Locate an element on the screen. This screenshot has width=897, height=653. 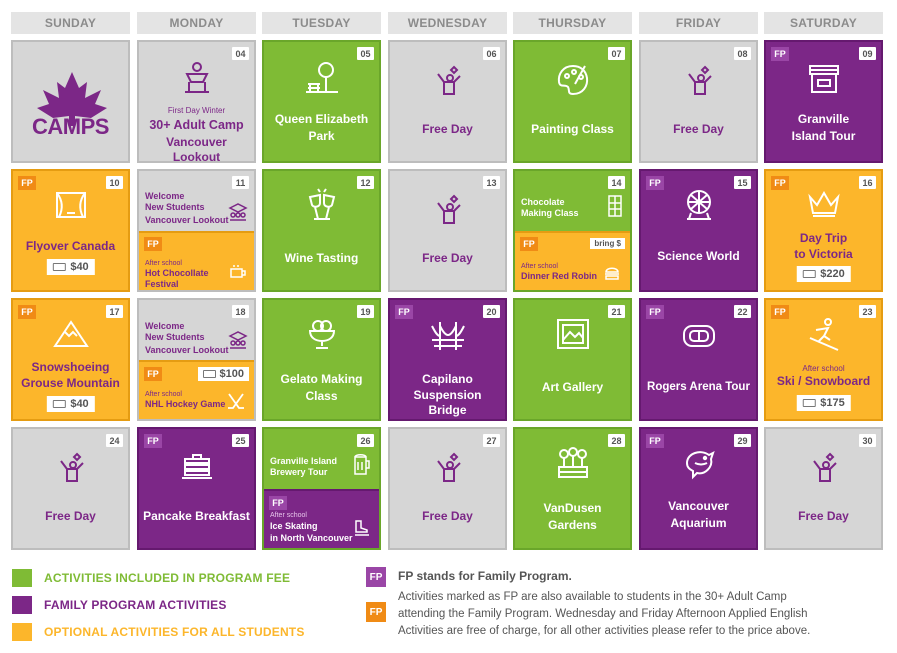
event-subtitle: Island Tour is located at coordinates (823, 136).